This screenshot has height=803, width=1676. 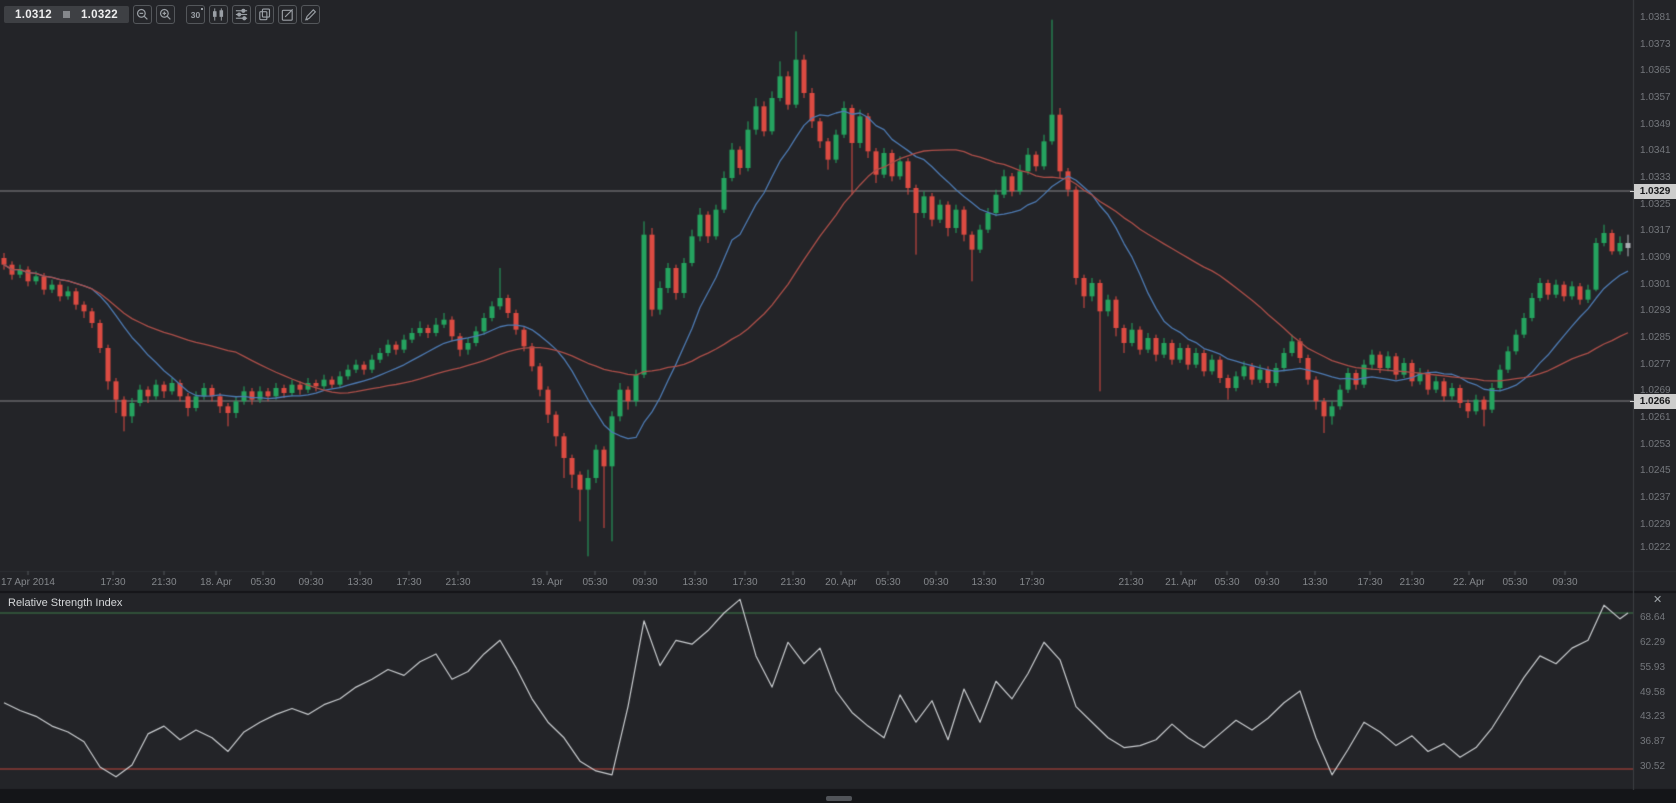 I want to click on magnifier-minus-icon, so click(x=142, y=14).